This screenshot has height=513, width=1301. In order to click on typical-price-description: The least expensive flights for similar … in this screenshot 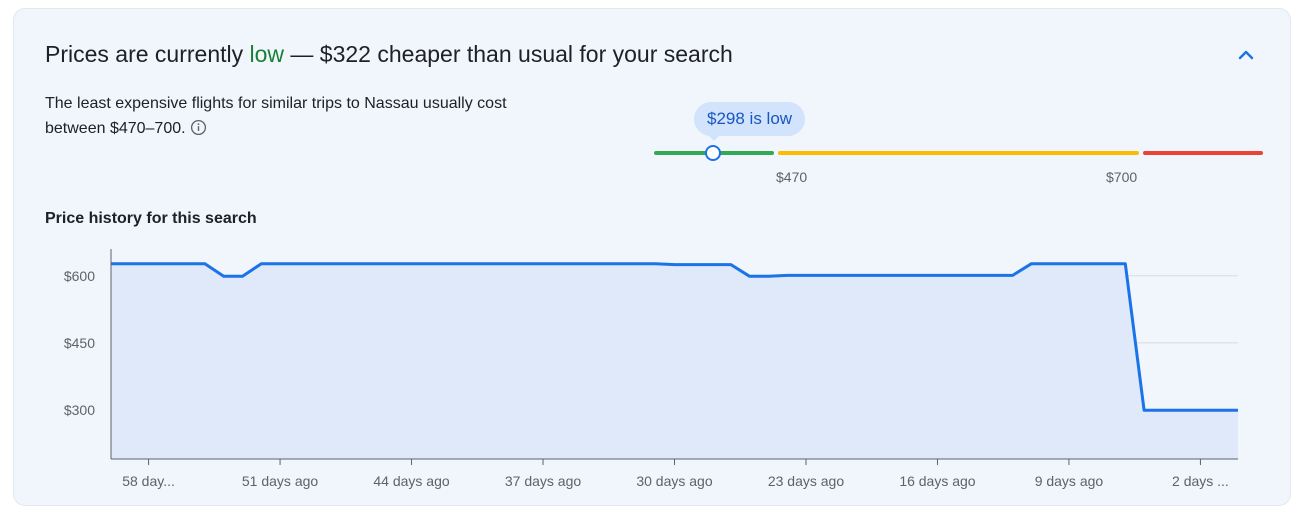, I will do `click(280, 117)`.